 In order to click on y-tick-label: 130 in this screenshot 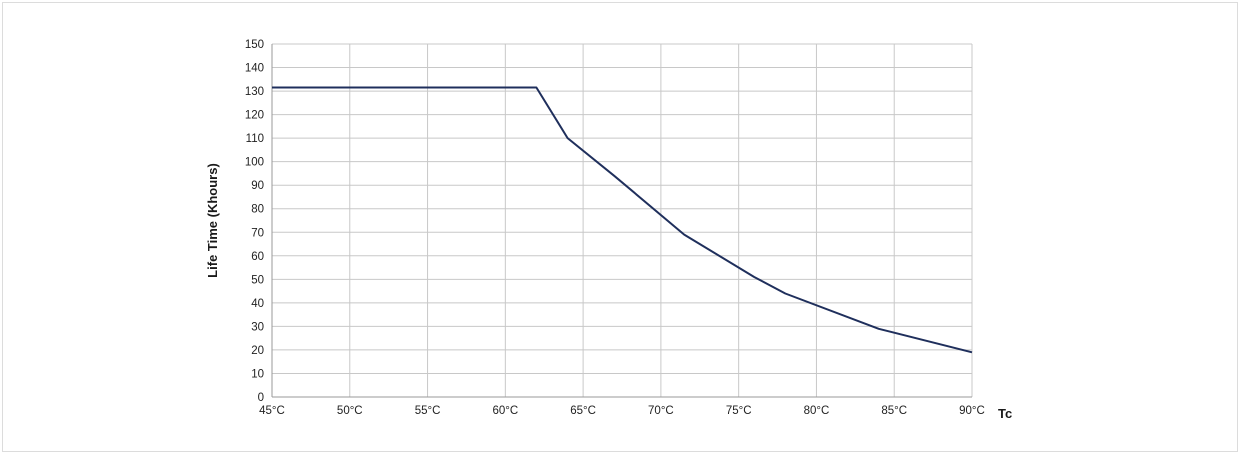, I will do `click(254, 92)`.